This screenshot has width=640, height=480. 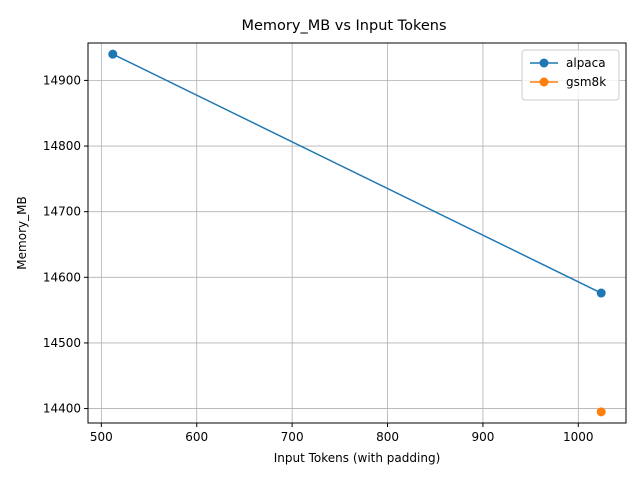 What do you see at coordinates (578, 437) in the screenshot?
I see `x-tick-label: 1000` at bounding box center [578, 437].